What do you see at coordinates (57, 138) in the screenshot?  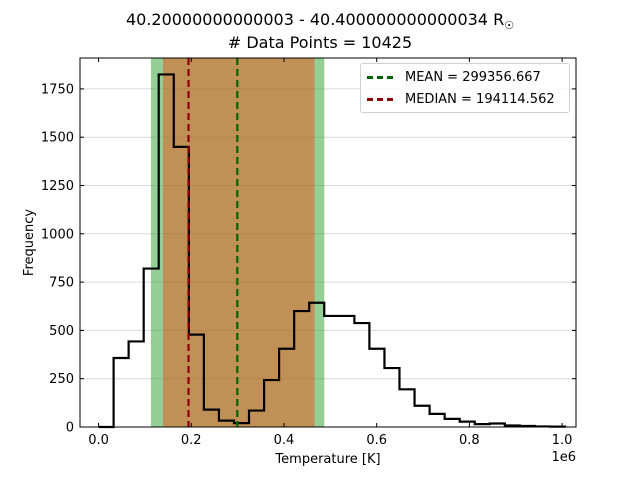 I see `y-tick-label-6: 1500` at bounding box center [57, 138].